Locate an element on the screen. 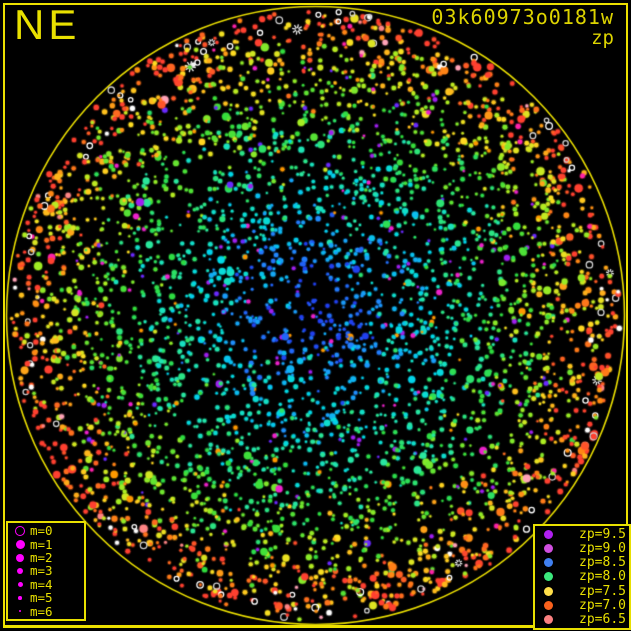 The width and height of the screenshot is (631, 631). legend-m-row-label: m=0 is located at coordinates (41, 531).